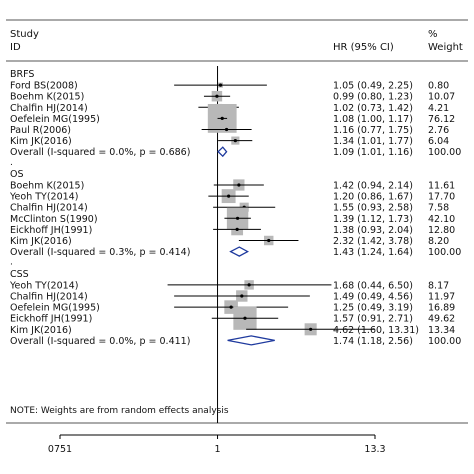 This screenshot has width=474, height=474. What do you see at coordinates (441, 197) in the screenshot?
I see `weight-value: 17.70` at bounding box center [441, 197].